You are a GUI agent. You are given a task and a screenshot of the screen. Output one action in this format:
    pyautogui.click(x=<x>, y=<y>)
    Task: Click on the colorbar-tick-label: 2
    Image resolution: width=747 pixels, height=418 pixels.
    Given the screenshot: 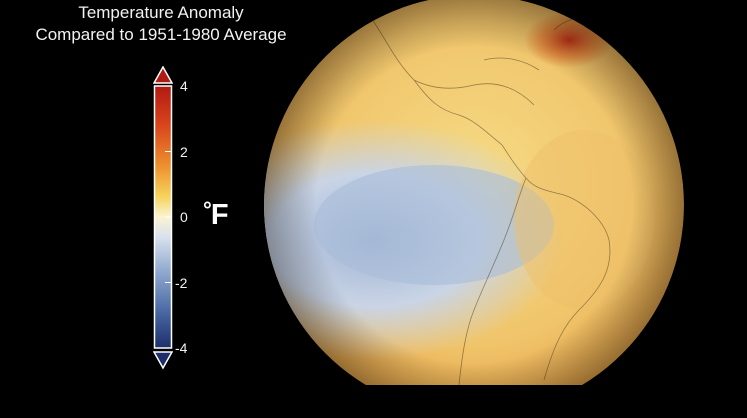 What is the action you would take?
    pyautogui.click(x=184, y=151)
    